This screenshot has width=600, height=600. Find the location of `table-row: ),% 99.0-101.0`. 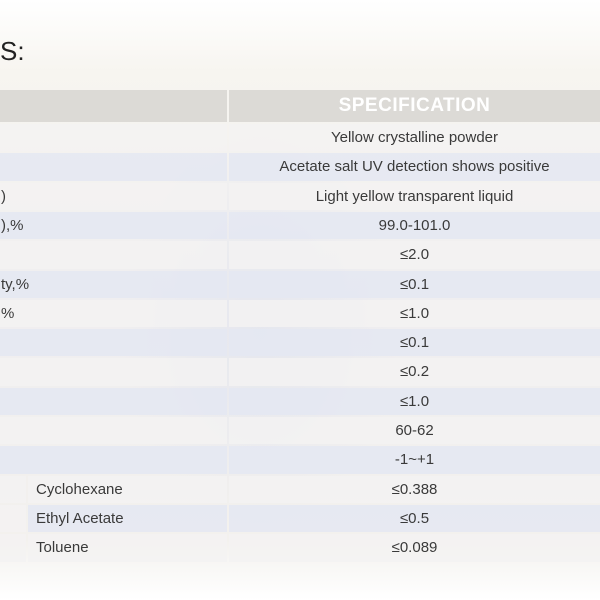

table-row: ),% 99.0-101.0 is located at coordinates (300, 225).